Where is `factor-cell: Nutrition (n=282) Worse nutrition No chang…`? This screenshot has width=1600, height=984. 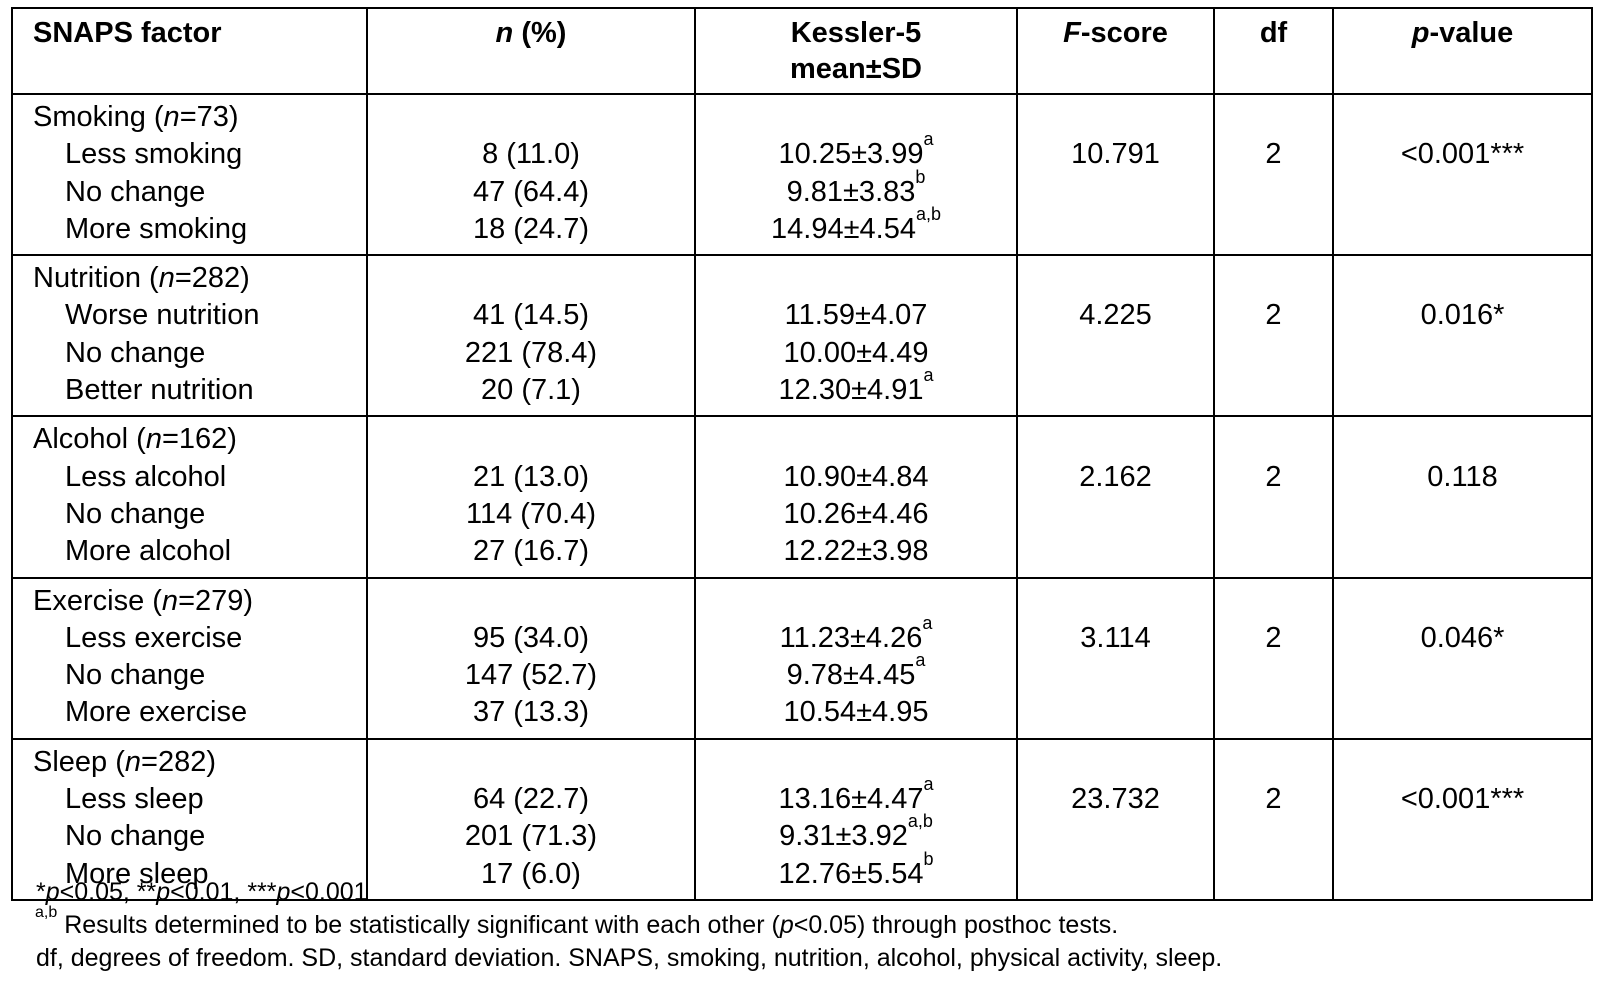
factor-cell: Nutrition (n=282) Worse nutrition No chang… is located at coordinates (189, 336).